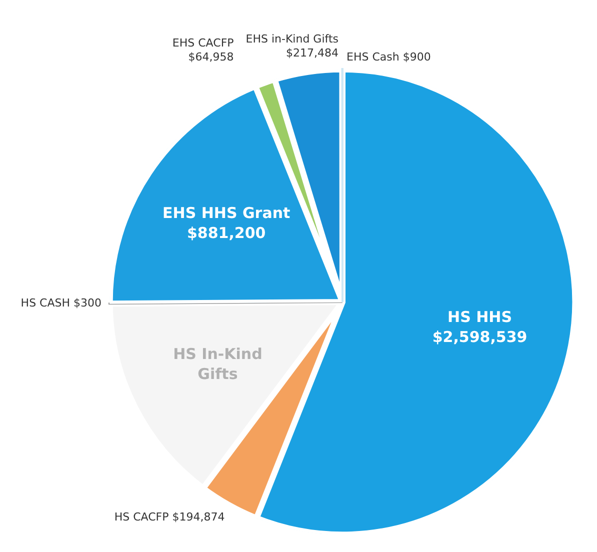  Describe the element at coordinates (226, 213) in the screenshot. I see `slice-label: EHS HHS Grant` at that location.